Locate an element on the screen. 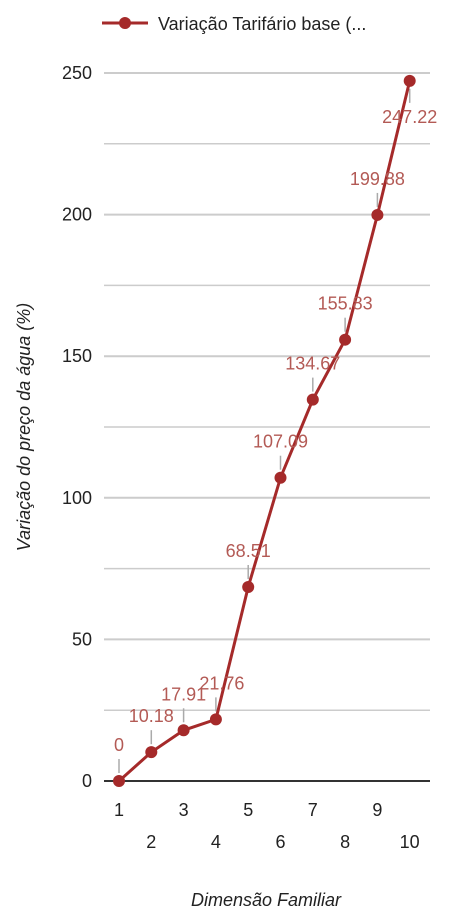 The height and width of the screenshot is (917, 451). x-tick-label: 4 is located at coordinates (216, 842).